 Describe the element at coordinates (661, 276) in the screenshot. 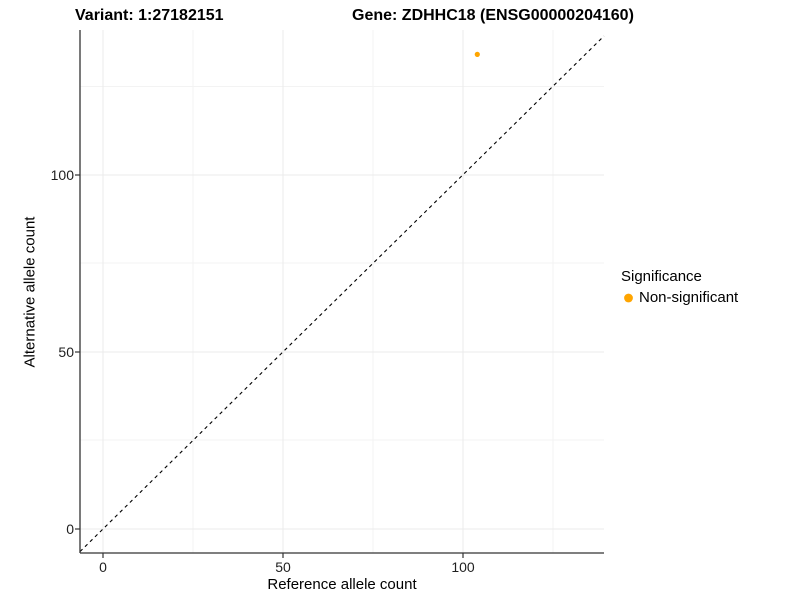

I see `legend-title: Significance` at that location.